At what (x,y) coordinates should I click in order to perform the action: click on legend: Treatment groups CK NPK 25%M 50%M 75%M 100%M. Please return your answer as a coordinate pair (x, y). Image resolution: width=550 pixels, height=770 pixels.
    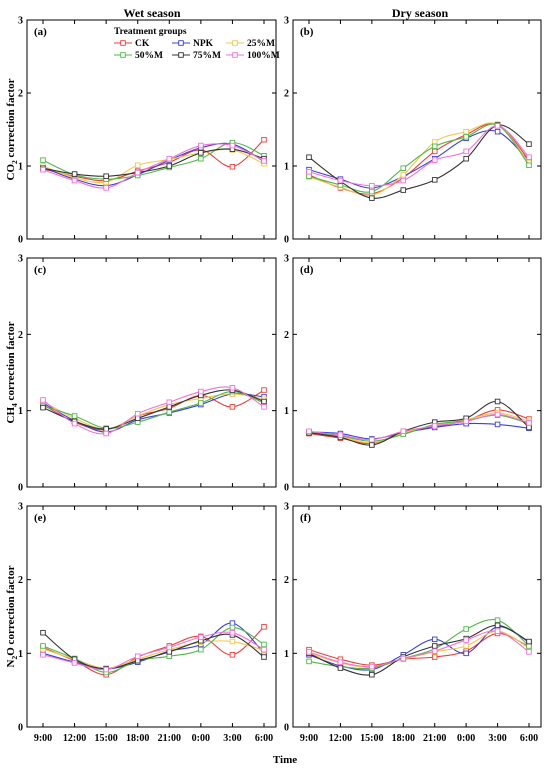
    Looking at the image, I should click on (197, 44).